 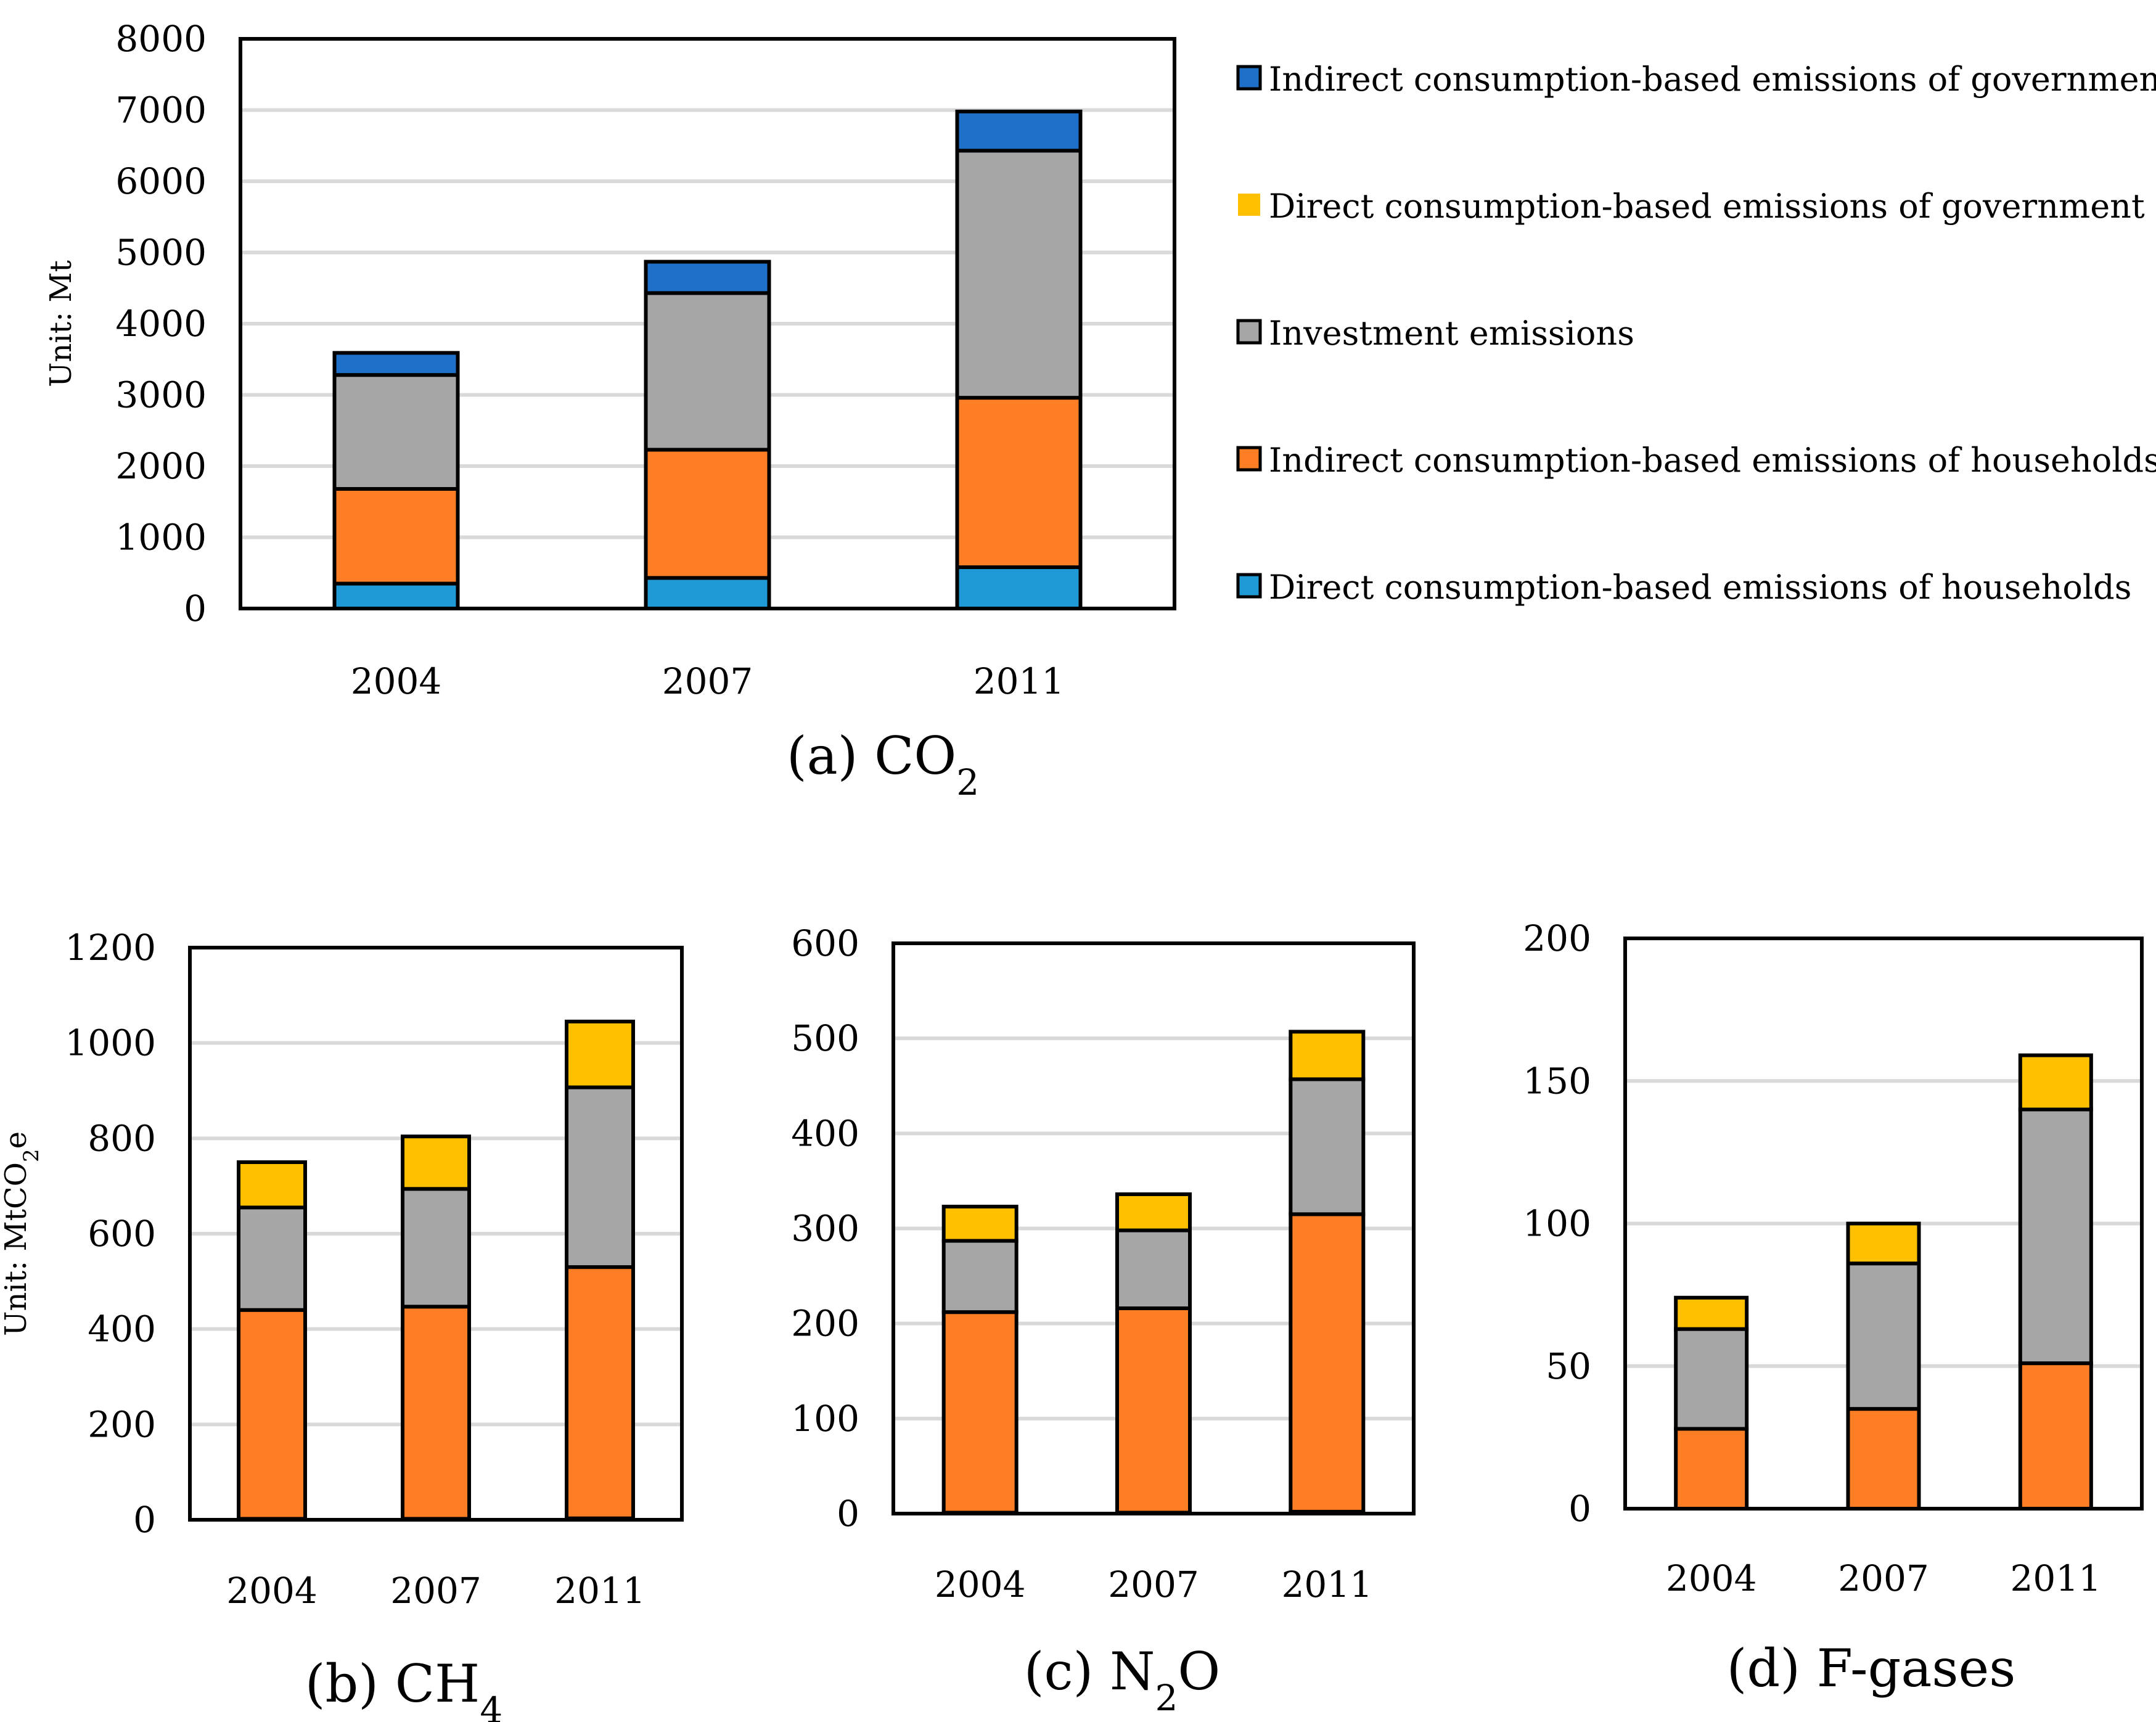 What do you see at coordinates (16, 1140) in the screenshot?
I see `text-tail: e` at bounding box center [16, 1140].